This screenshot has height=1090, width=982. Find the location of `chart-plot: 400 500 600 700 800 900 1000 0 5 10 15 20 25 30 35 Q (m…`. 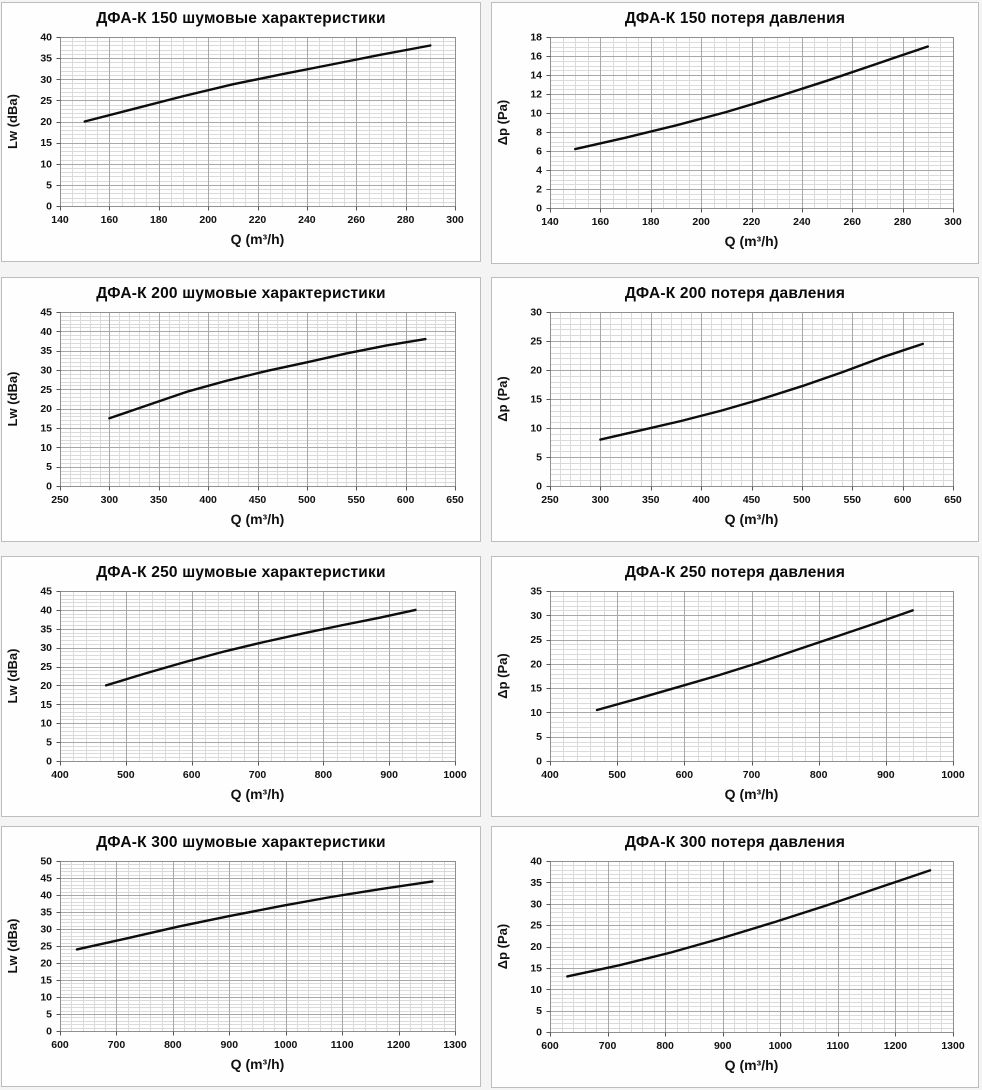

chart-plot: 400 500 600 700 800 900 1000 0 5 10 15 20 25 30 35 Q (m… is located at coordinates (730, 694).